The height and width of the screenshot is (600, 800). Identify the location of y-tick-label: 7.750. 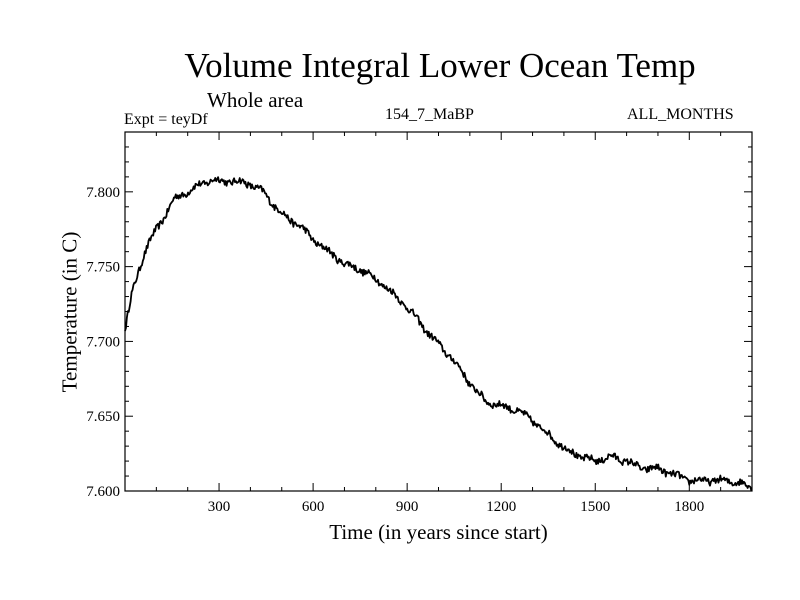
(103, 268).